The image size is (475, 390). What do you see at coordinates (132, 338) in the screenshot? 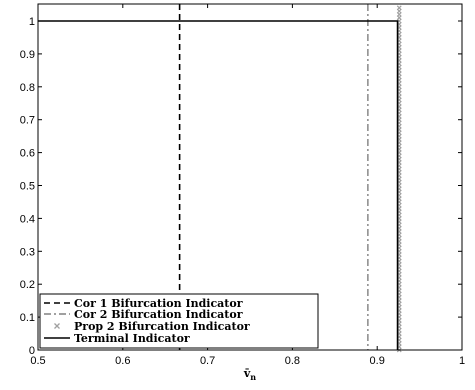
I see `legend-label-terminal: Terminal Indicator` at bounding box center [132, 338].